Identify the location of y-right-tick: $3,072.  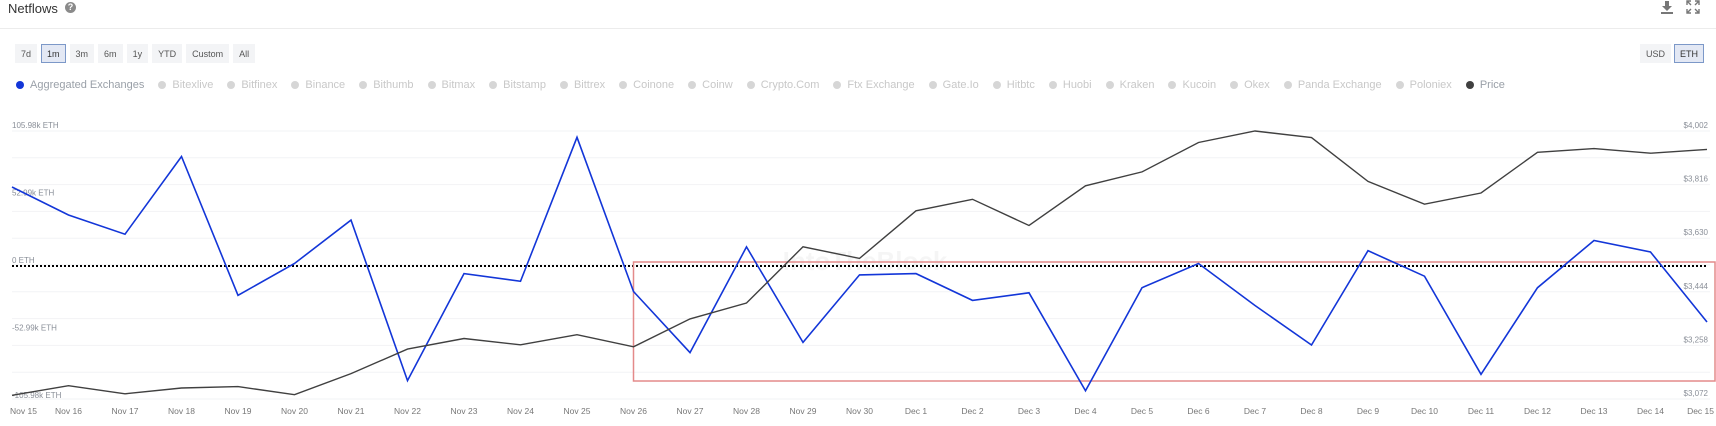
(1696, 393).